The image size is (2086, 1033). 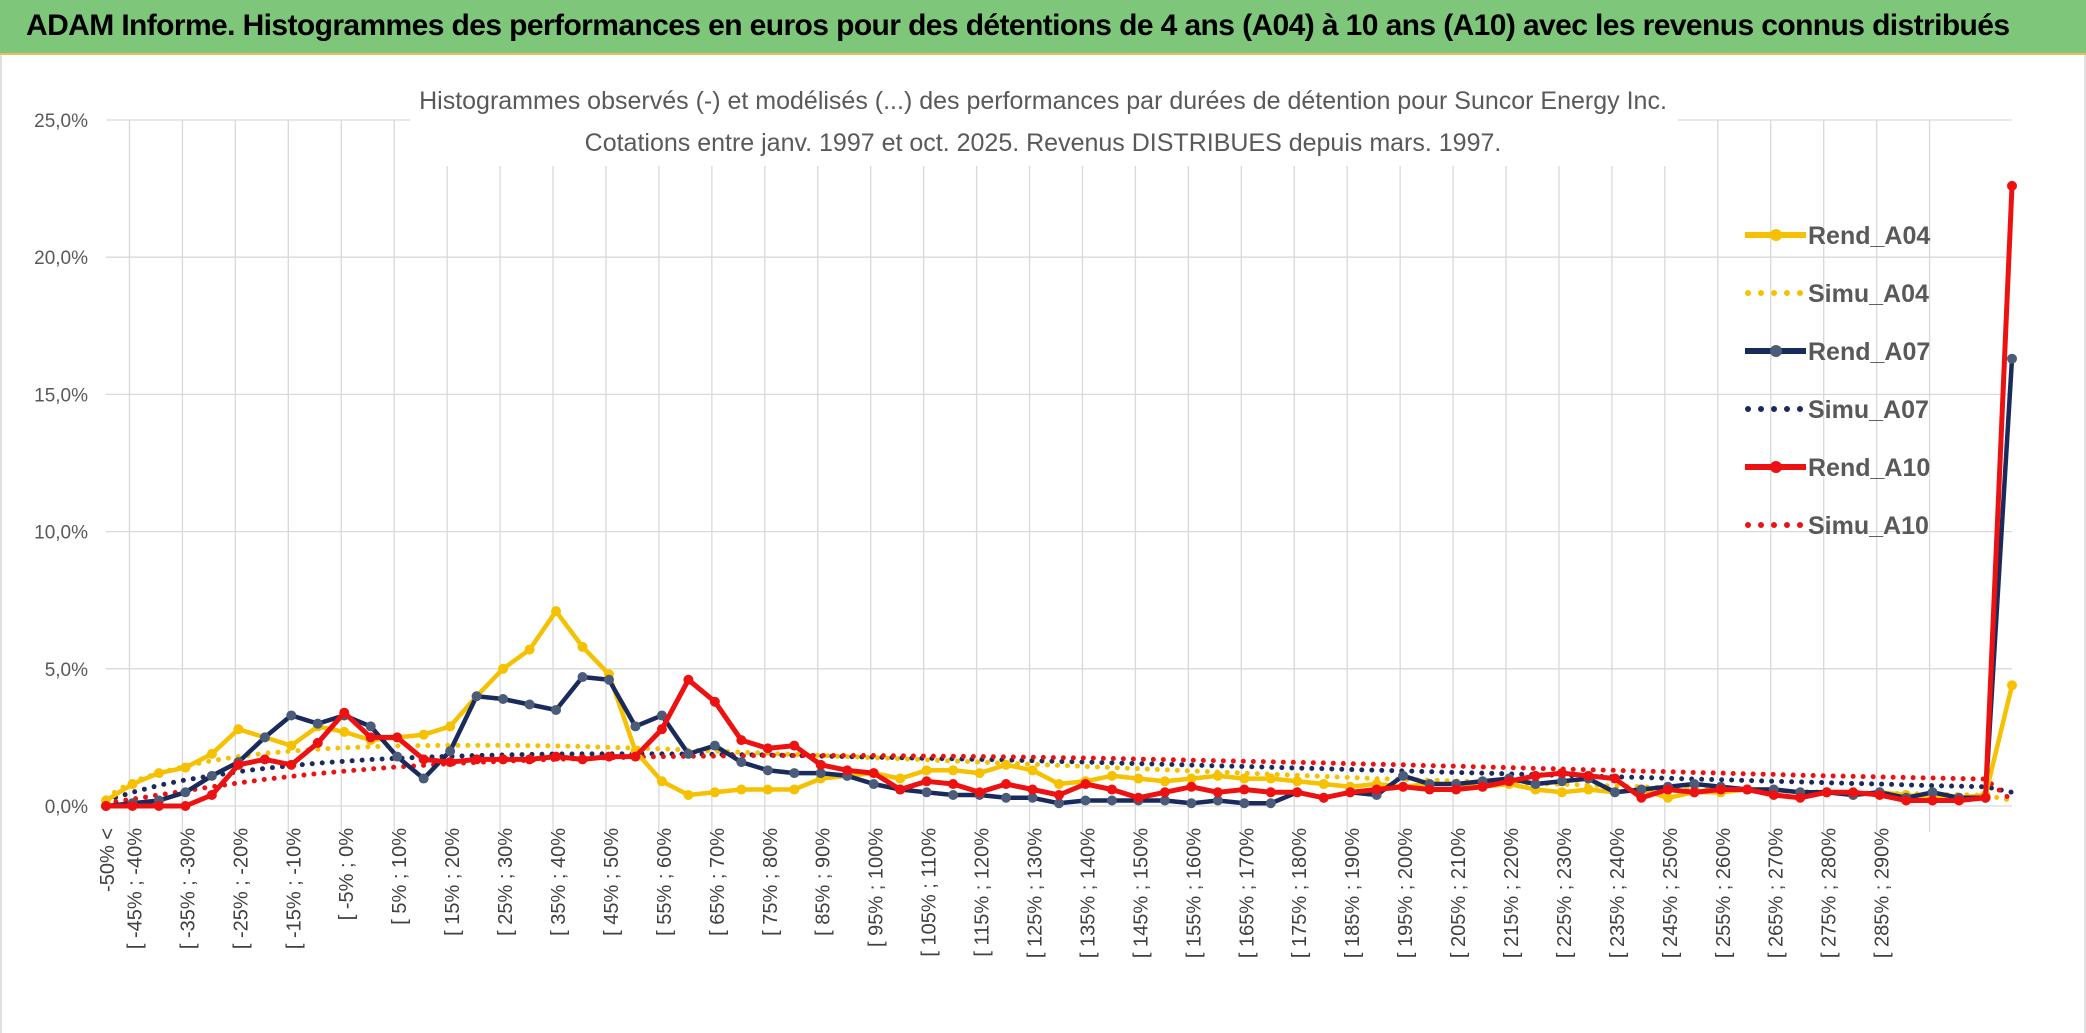 I want to click on x-tick-label: [ 55% ; 60%, so click(x=665, y=882).